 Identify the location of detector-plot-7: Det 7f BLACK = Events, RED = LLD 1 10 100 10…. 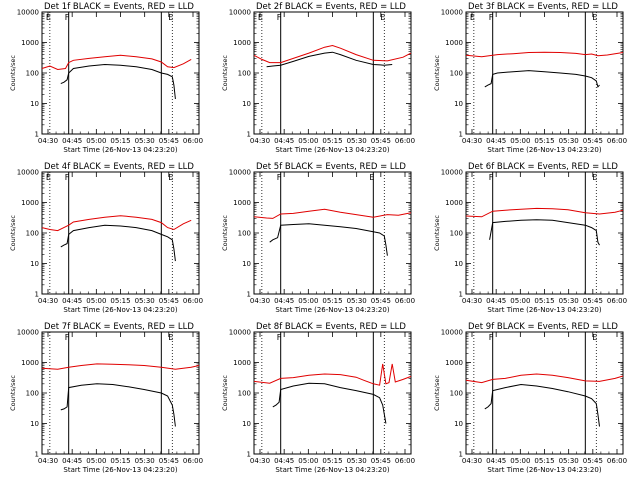
(106, 398).